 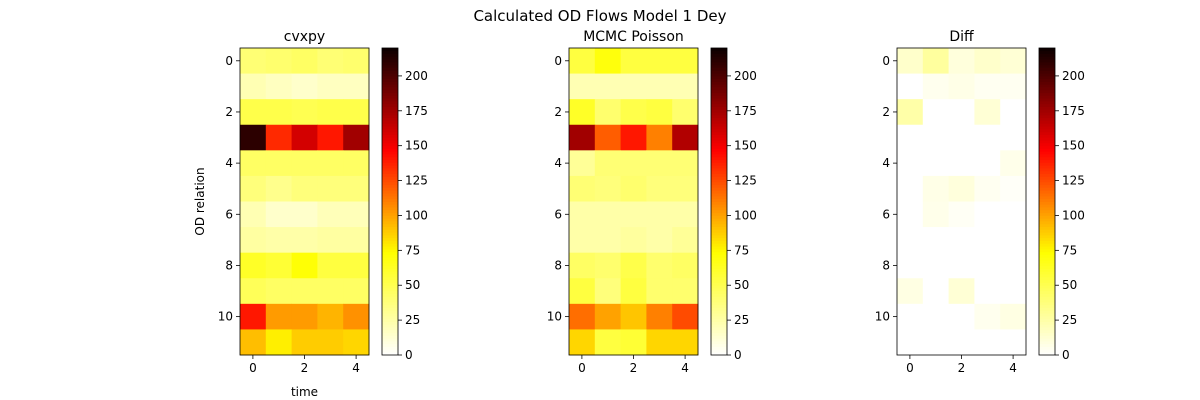 What do you see at coordinates (412, 250) in the screenshot?
I see `colorbar-tick-label: 75` at bounding box center [412, 250].